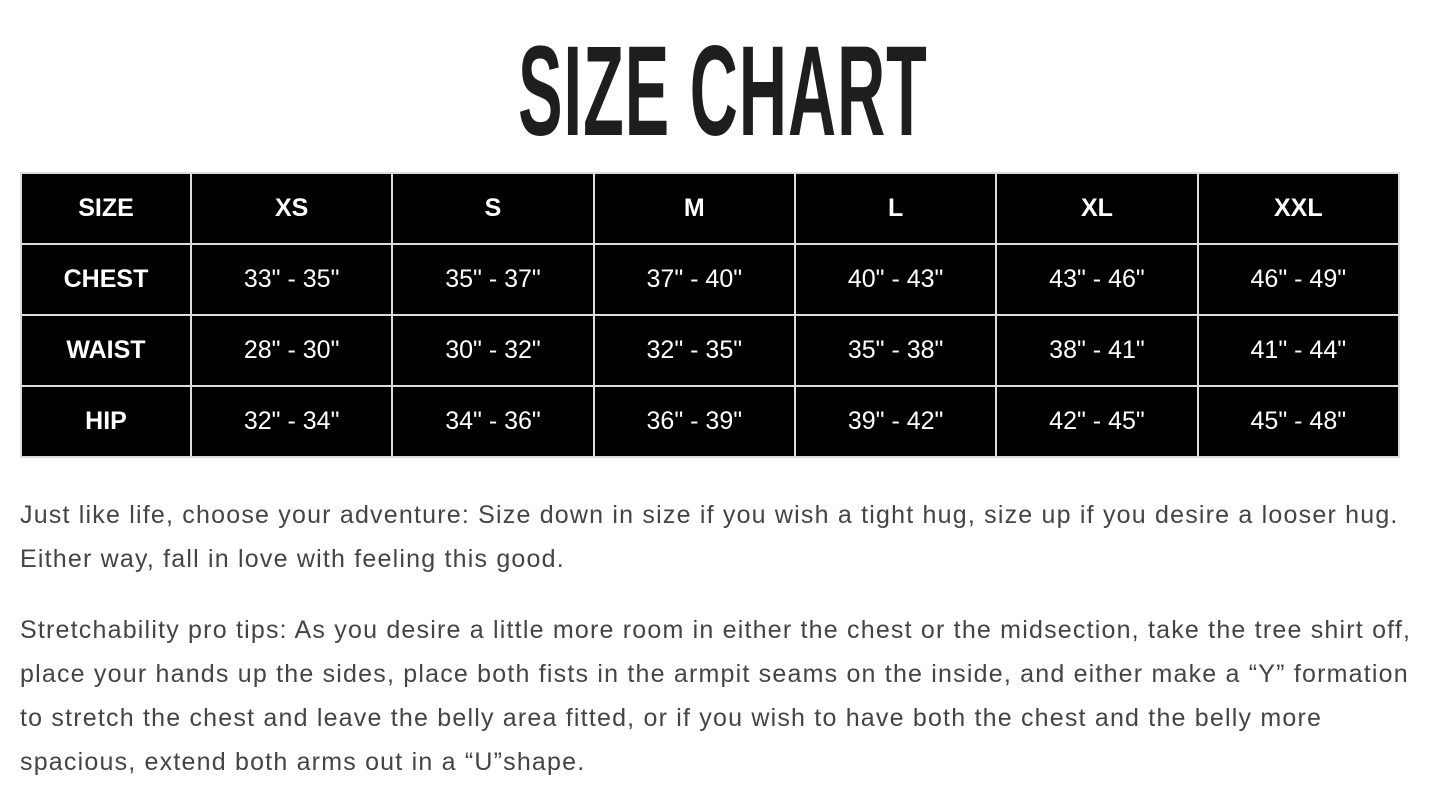 Image resolution: width=1445 pixels, height=803 pixels. I want to click on measurement-cell: 39" - 42", so click(895, 421).